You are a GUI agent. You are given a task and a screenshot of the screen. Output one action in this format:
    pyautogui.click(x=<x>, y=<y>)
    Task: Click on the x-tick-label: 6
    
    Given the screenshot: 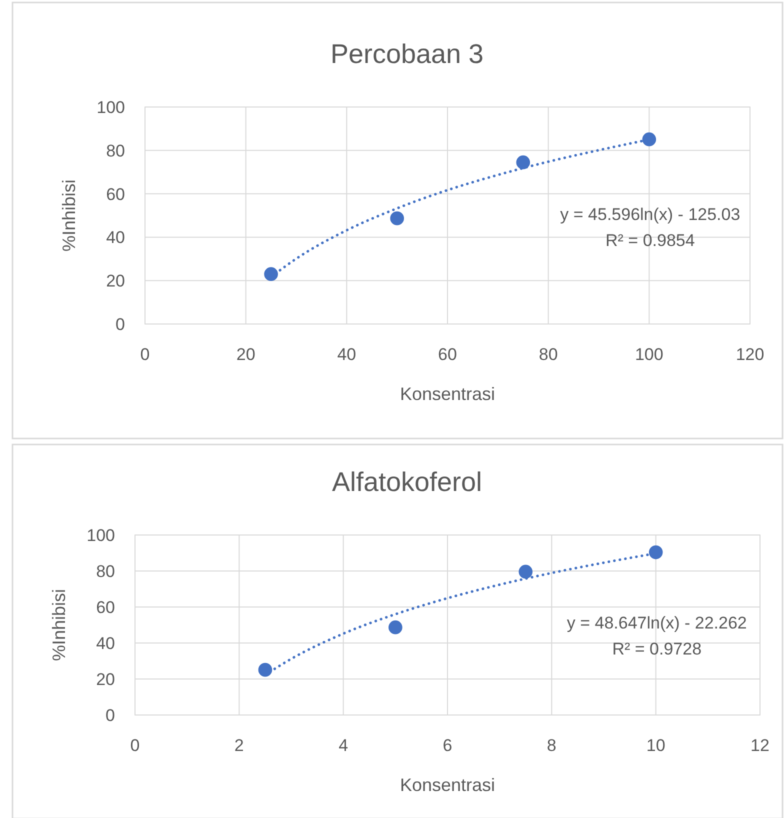 What is the action you would take?
    pyautogui.click(x=447, y=745)
    